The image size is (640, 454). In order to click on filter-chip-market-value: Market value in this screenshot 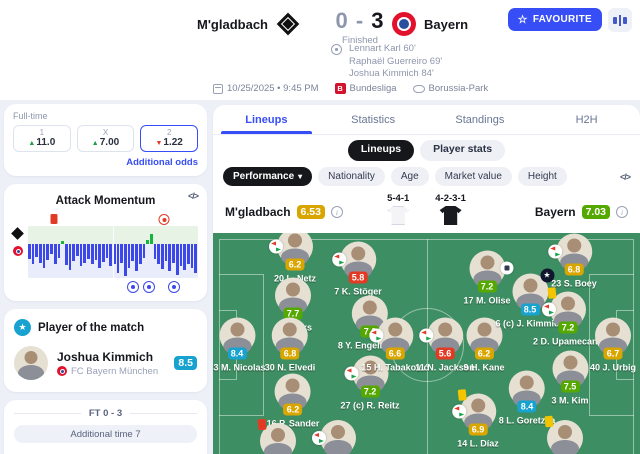, I will do `click(473, 176)`.